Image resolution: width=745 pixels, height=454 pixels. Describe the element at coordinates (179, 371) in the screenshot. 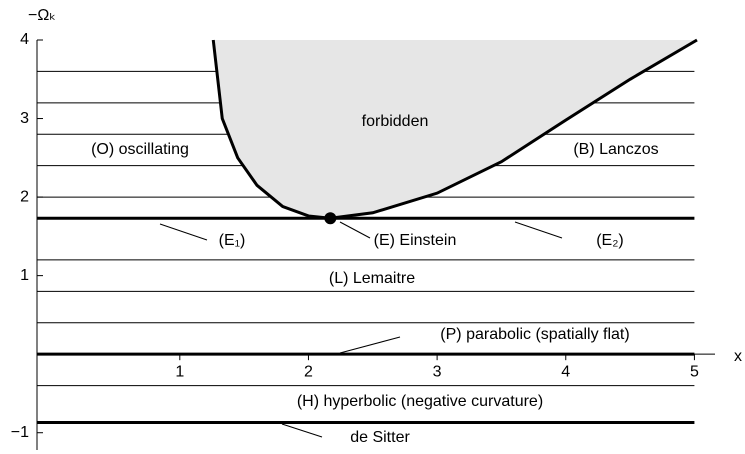

I see `x-tick-label: 1` at that location.